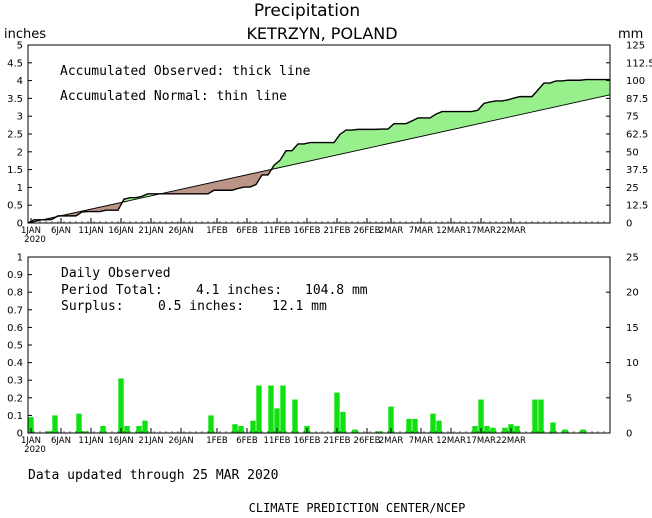  I want to click on y-tick-label: 0, so click(20, 224).